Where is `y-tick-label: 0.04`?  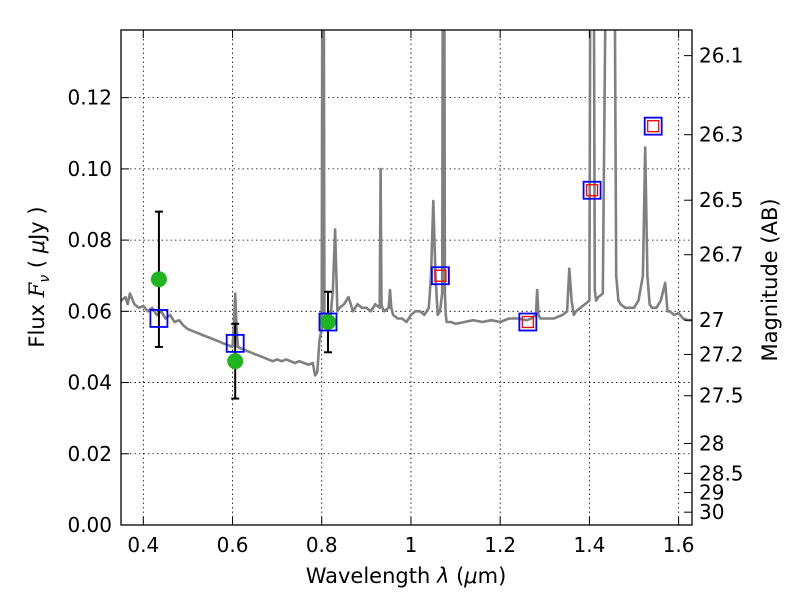
y-tick-label: 0.04 is located at coordinates (89, 383).